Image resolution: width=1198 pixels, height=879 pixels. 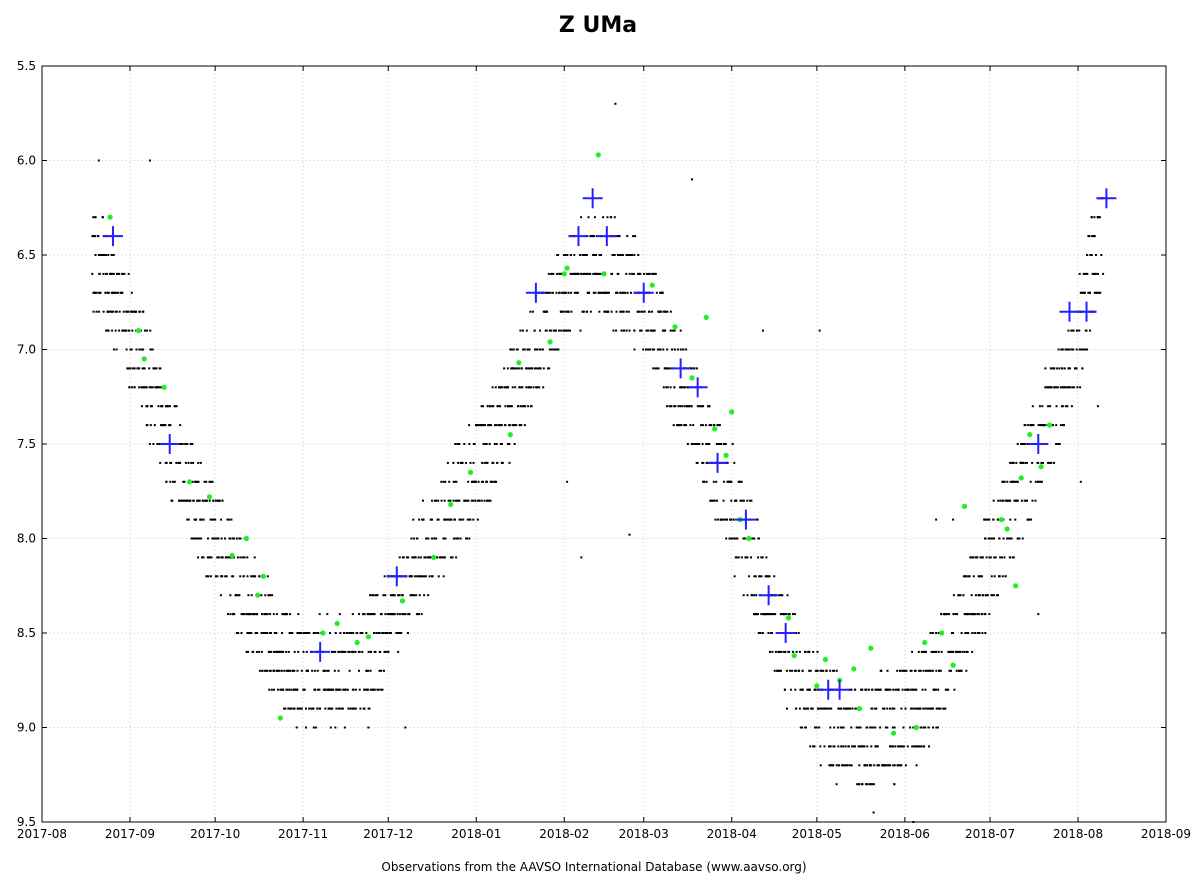 What do you see at coordinates (303, 834) in the screenshot?
I see `x-tick-label: 2017-11` at bounding box center [303, 834].